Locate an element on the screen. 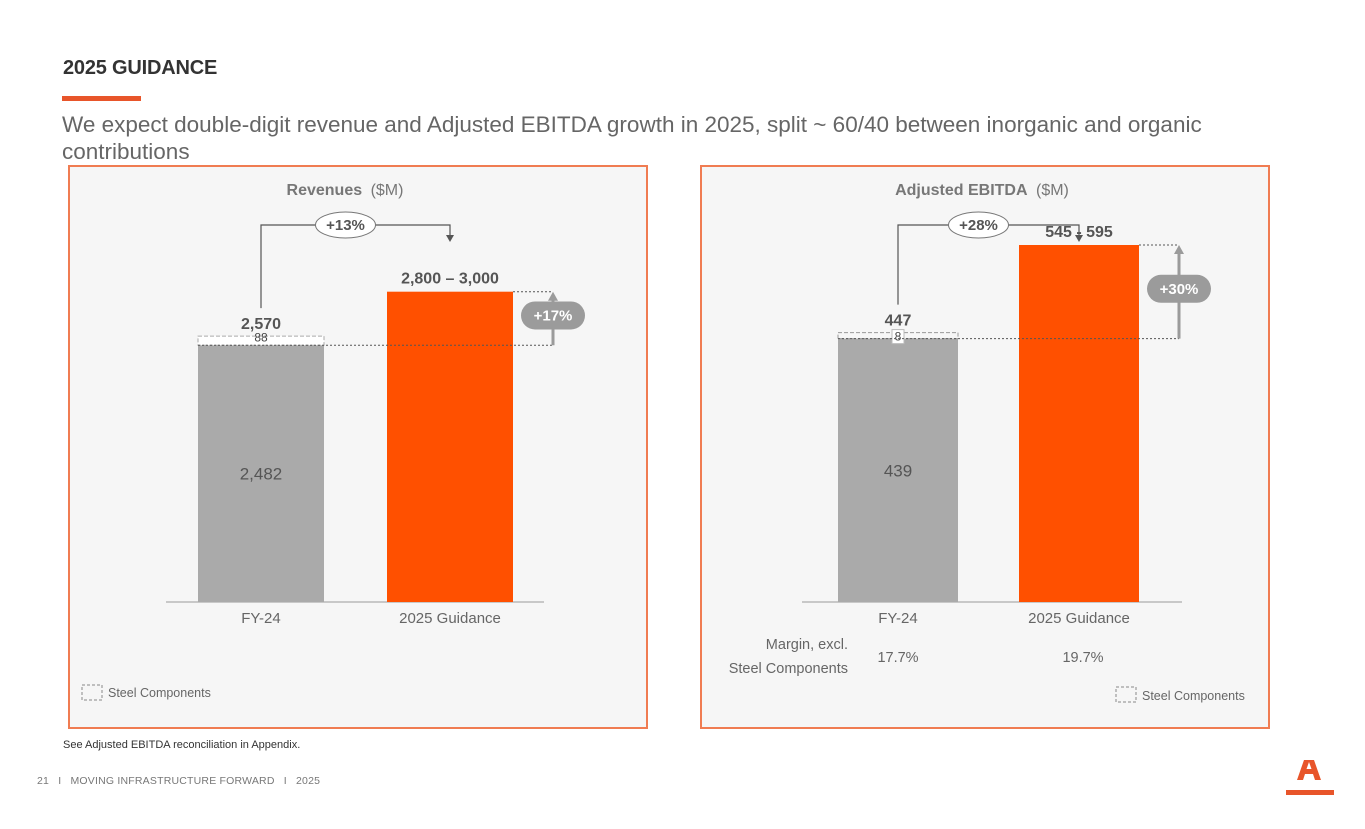 This screenshot has height=829, width=1365. margin-label-line2: Steel Components is located at coordinates (788, 669).